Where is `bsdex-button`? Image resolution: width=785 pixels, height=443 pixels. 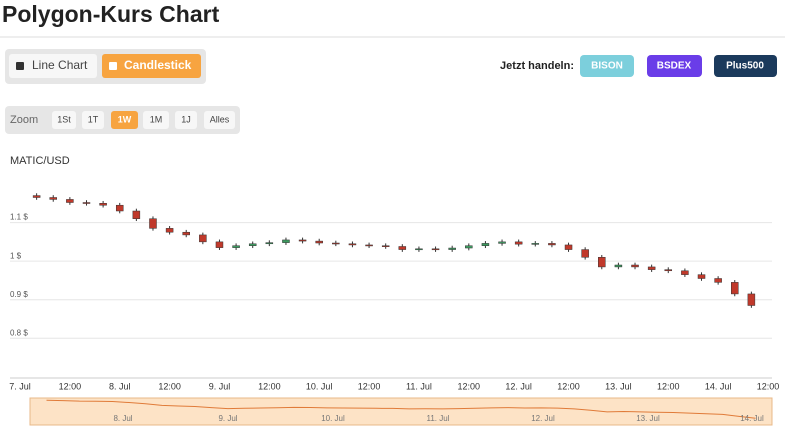
bsdex-button is located at coordinates (674, 66).